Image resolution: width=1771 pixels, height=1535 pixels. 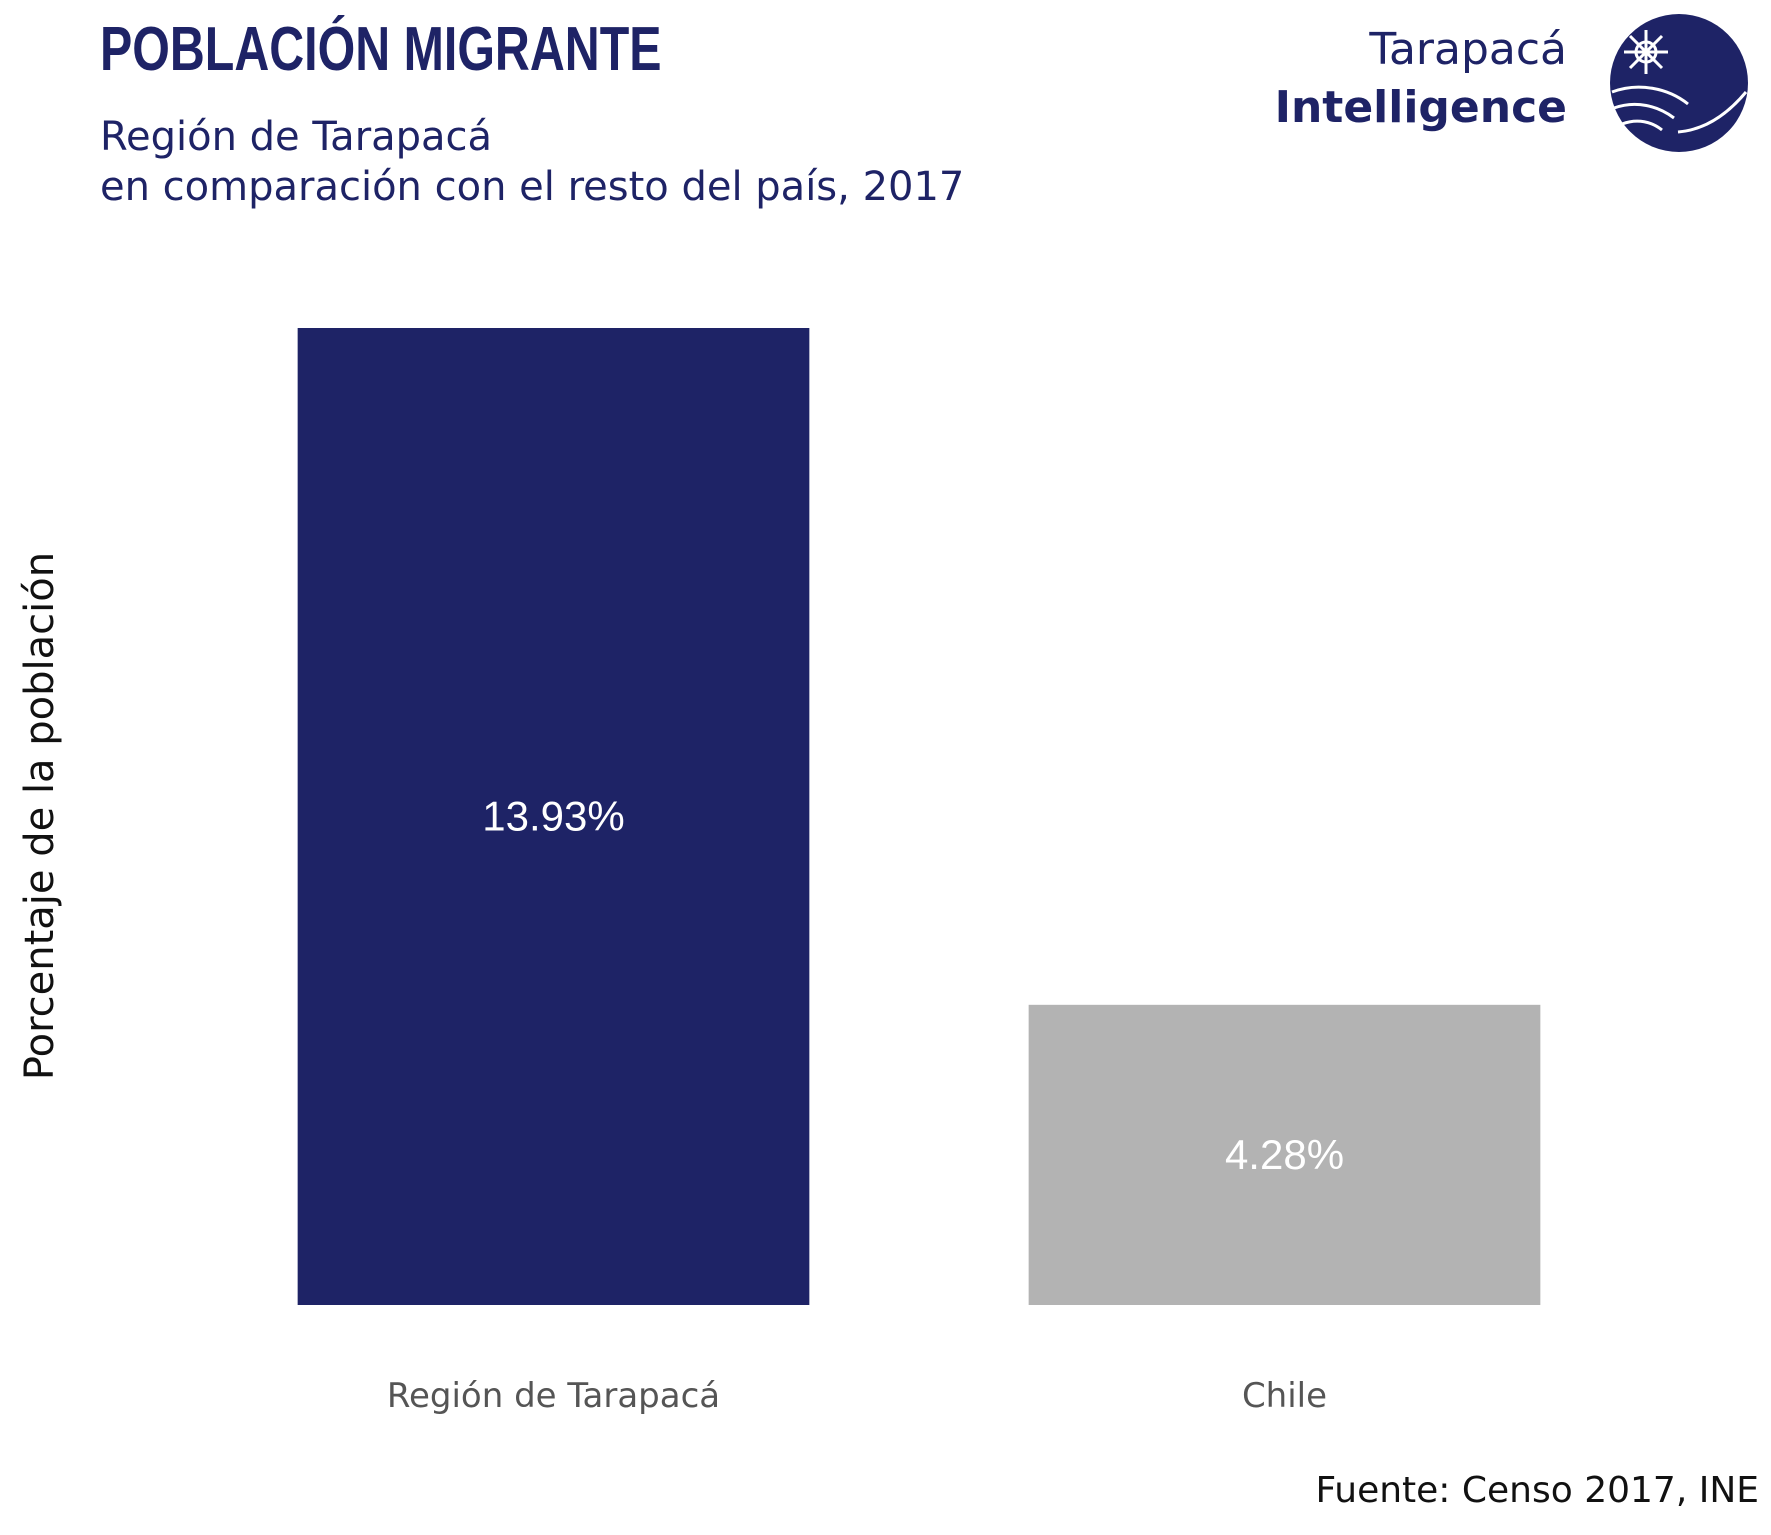 I want to click on source-note: Fuente: Censo 2017, INE, so click(x=1537, y=1490).